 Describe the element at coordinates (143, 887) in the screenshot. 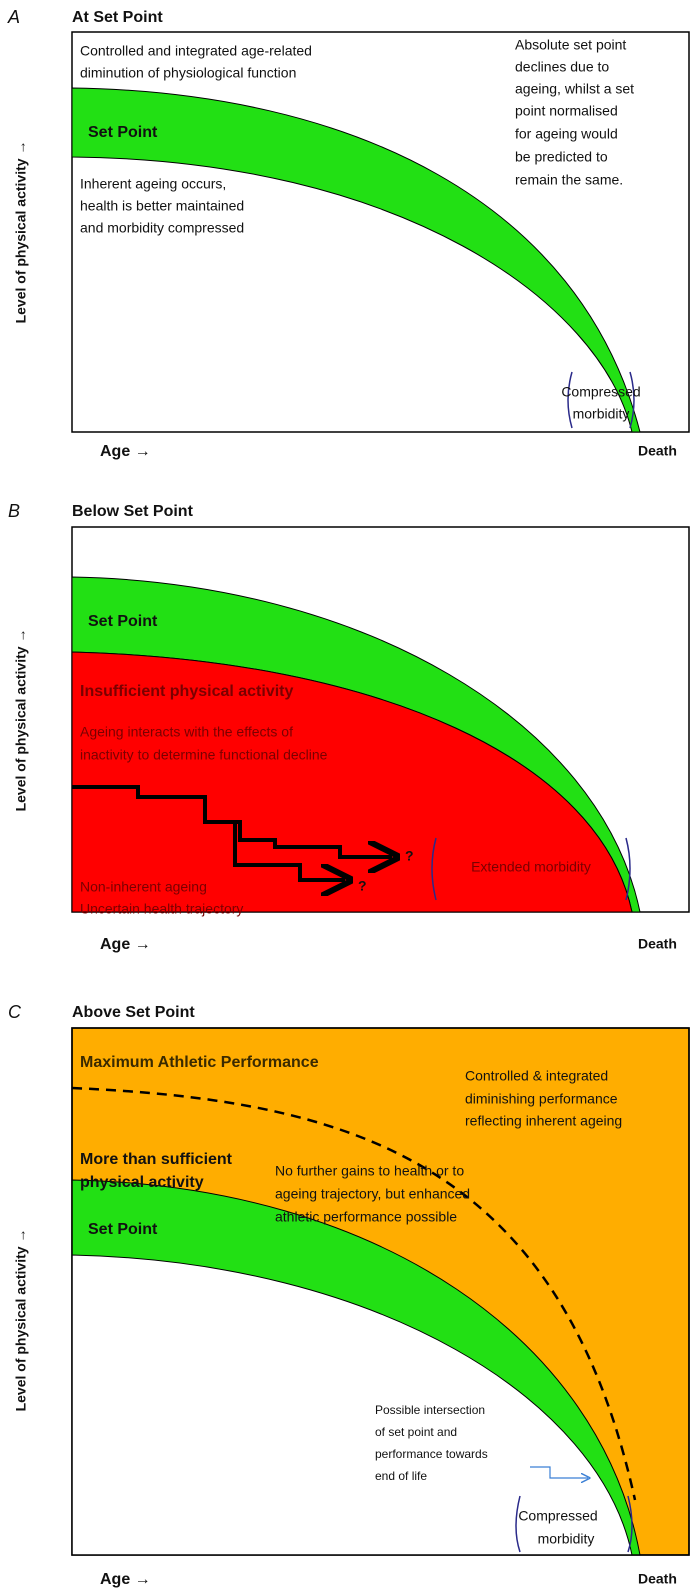

I see `note: Non-inherent ageing` at that location.